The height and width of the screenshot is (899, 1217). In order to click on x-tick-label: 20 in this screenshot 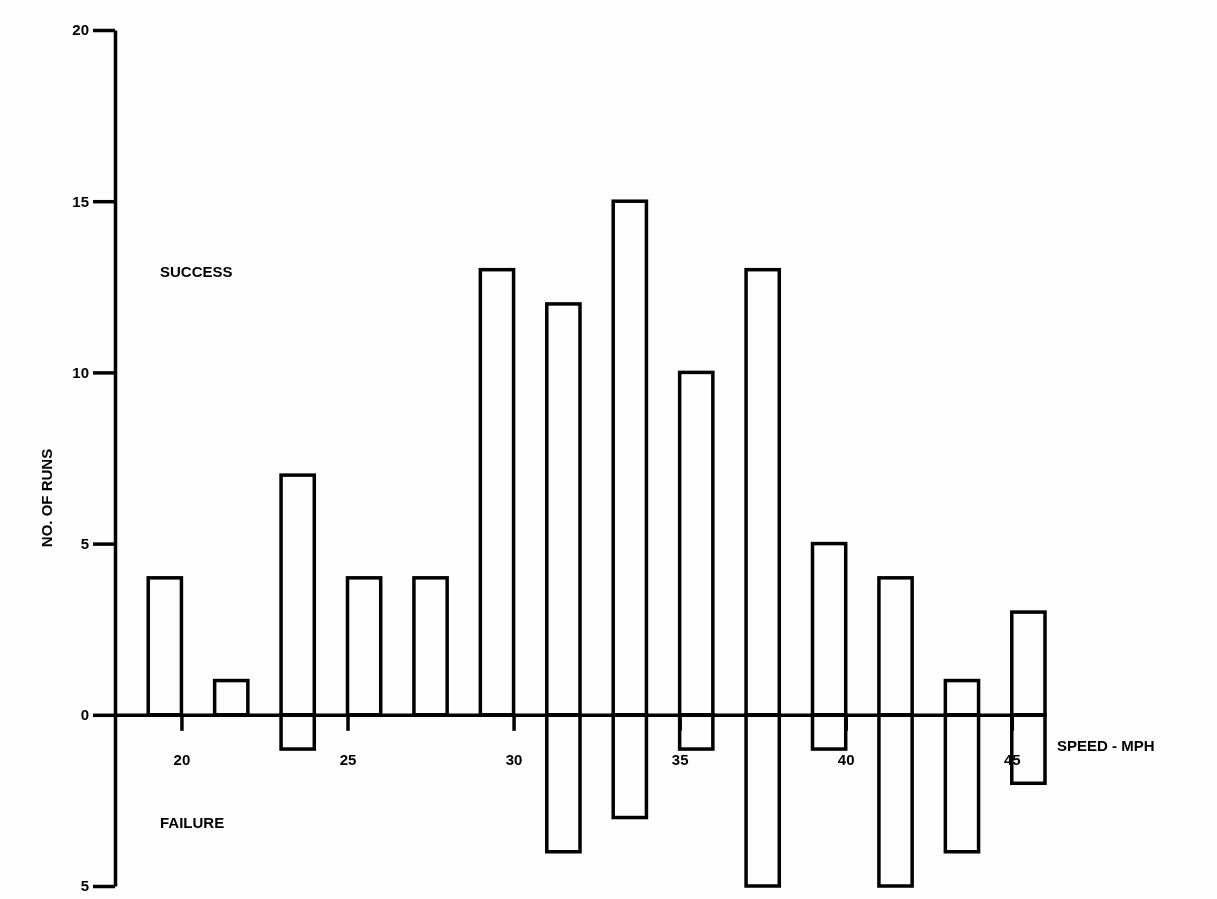, I will do `click(182, 760)`.